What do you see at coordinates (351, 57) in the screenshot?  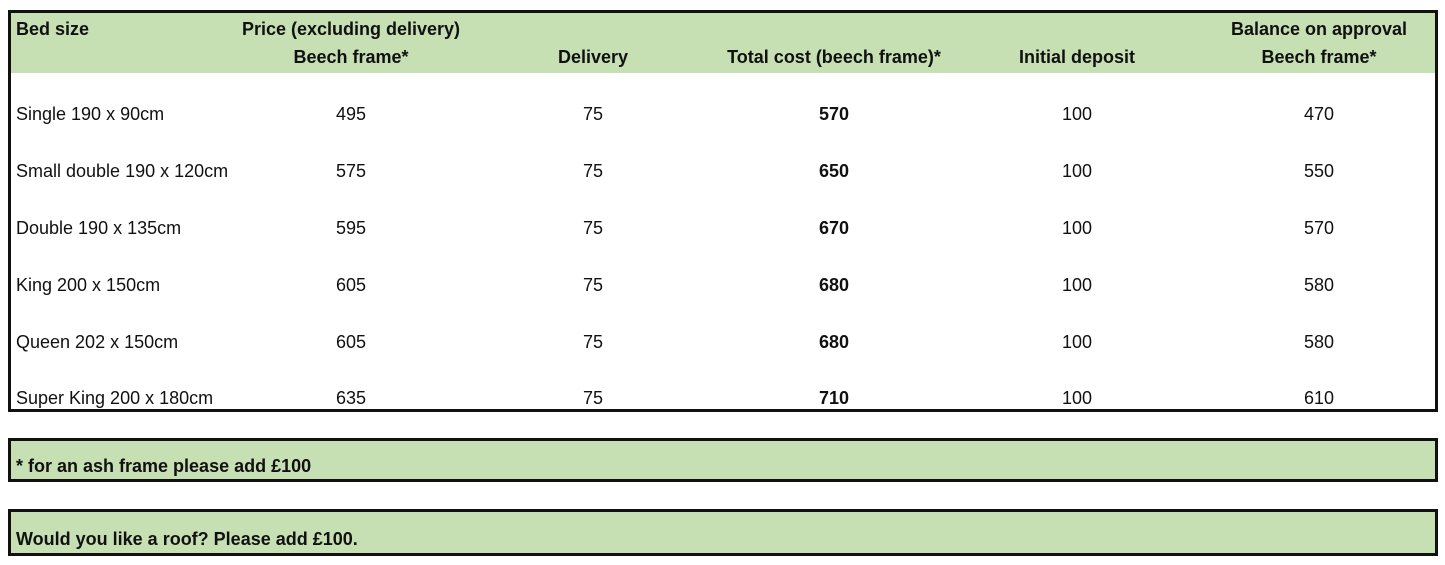 I see `header-price-line2: Beech frame*` at bounding box center [351, 57].